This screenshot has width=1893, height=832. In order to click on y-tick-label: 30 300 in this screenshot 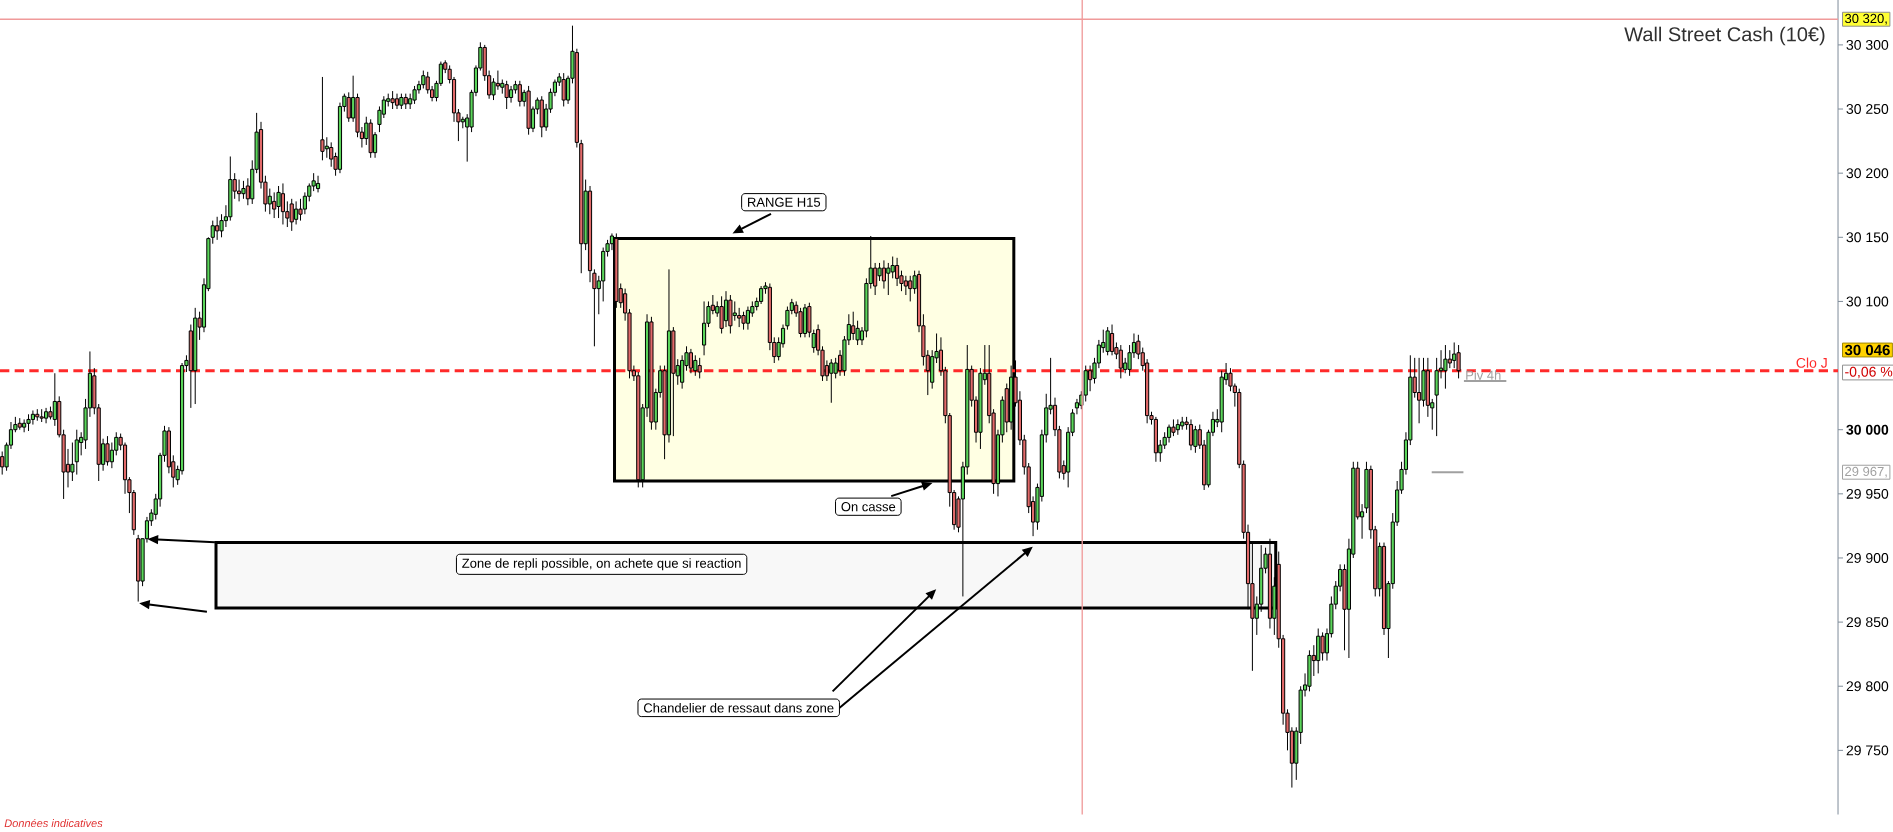, I will do `click(1867, 44)`.